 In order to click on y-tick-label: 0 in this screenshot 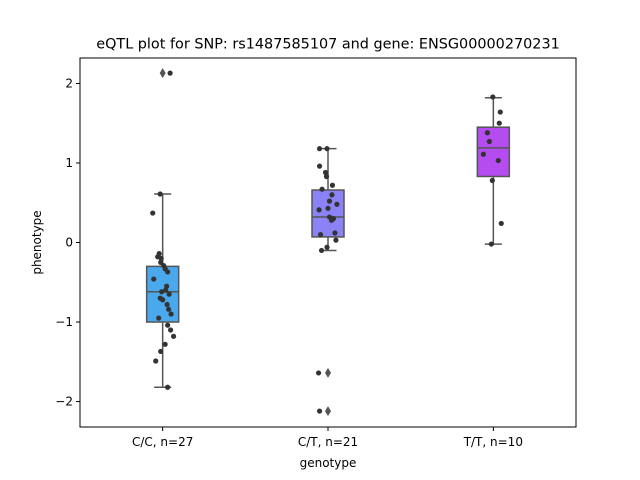, I will do `click(69, 243)`.